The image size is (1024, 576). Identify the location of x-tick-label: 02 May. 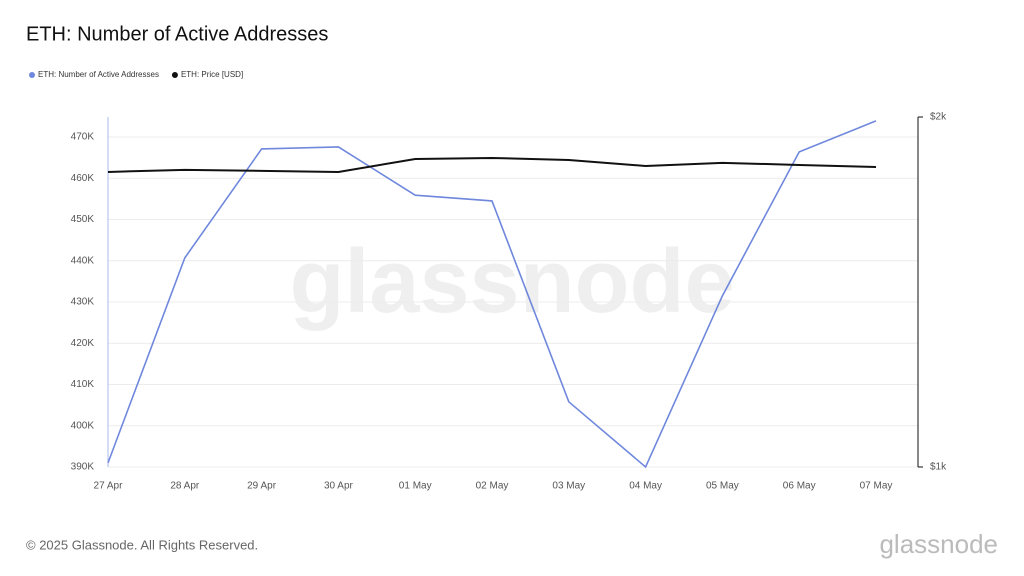
(492, 486).